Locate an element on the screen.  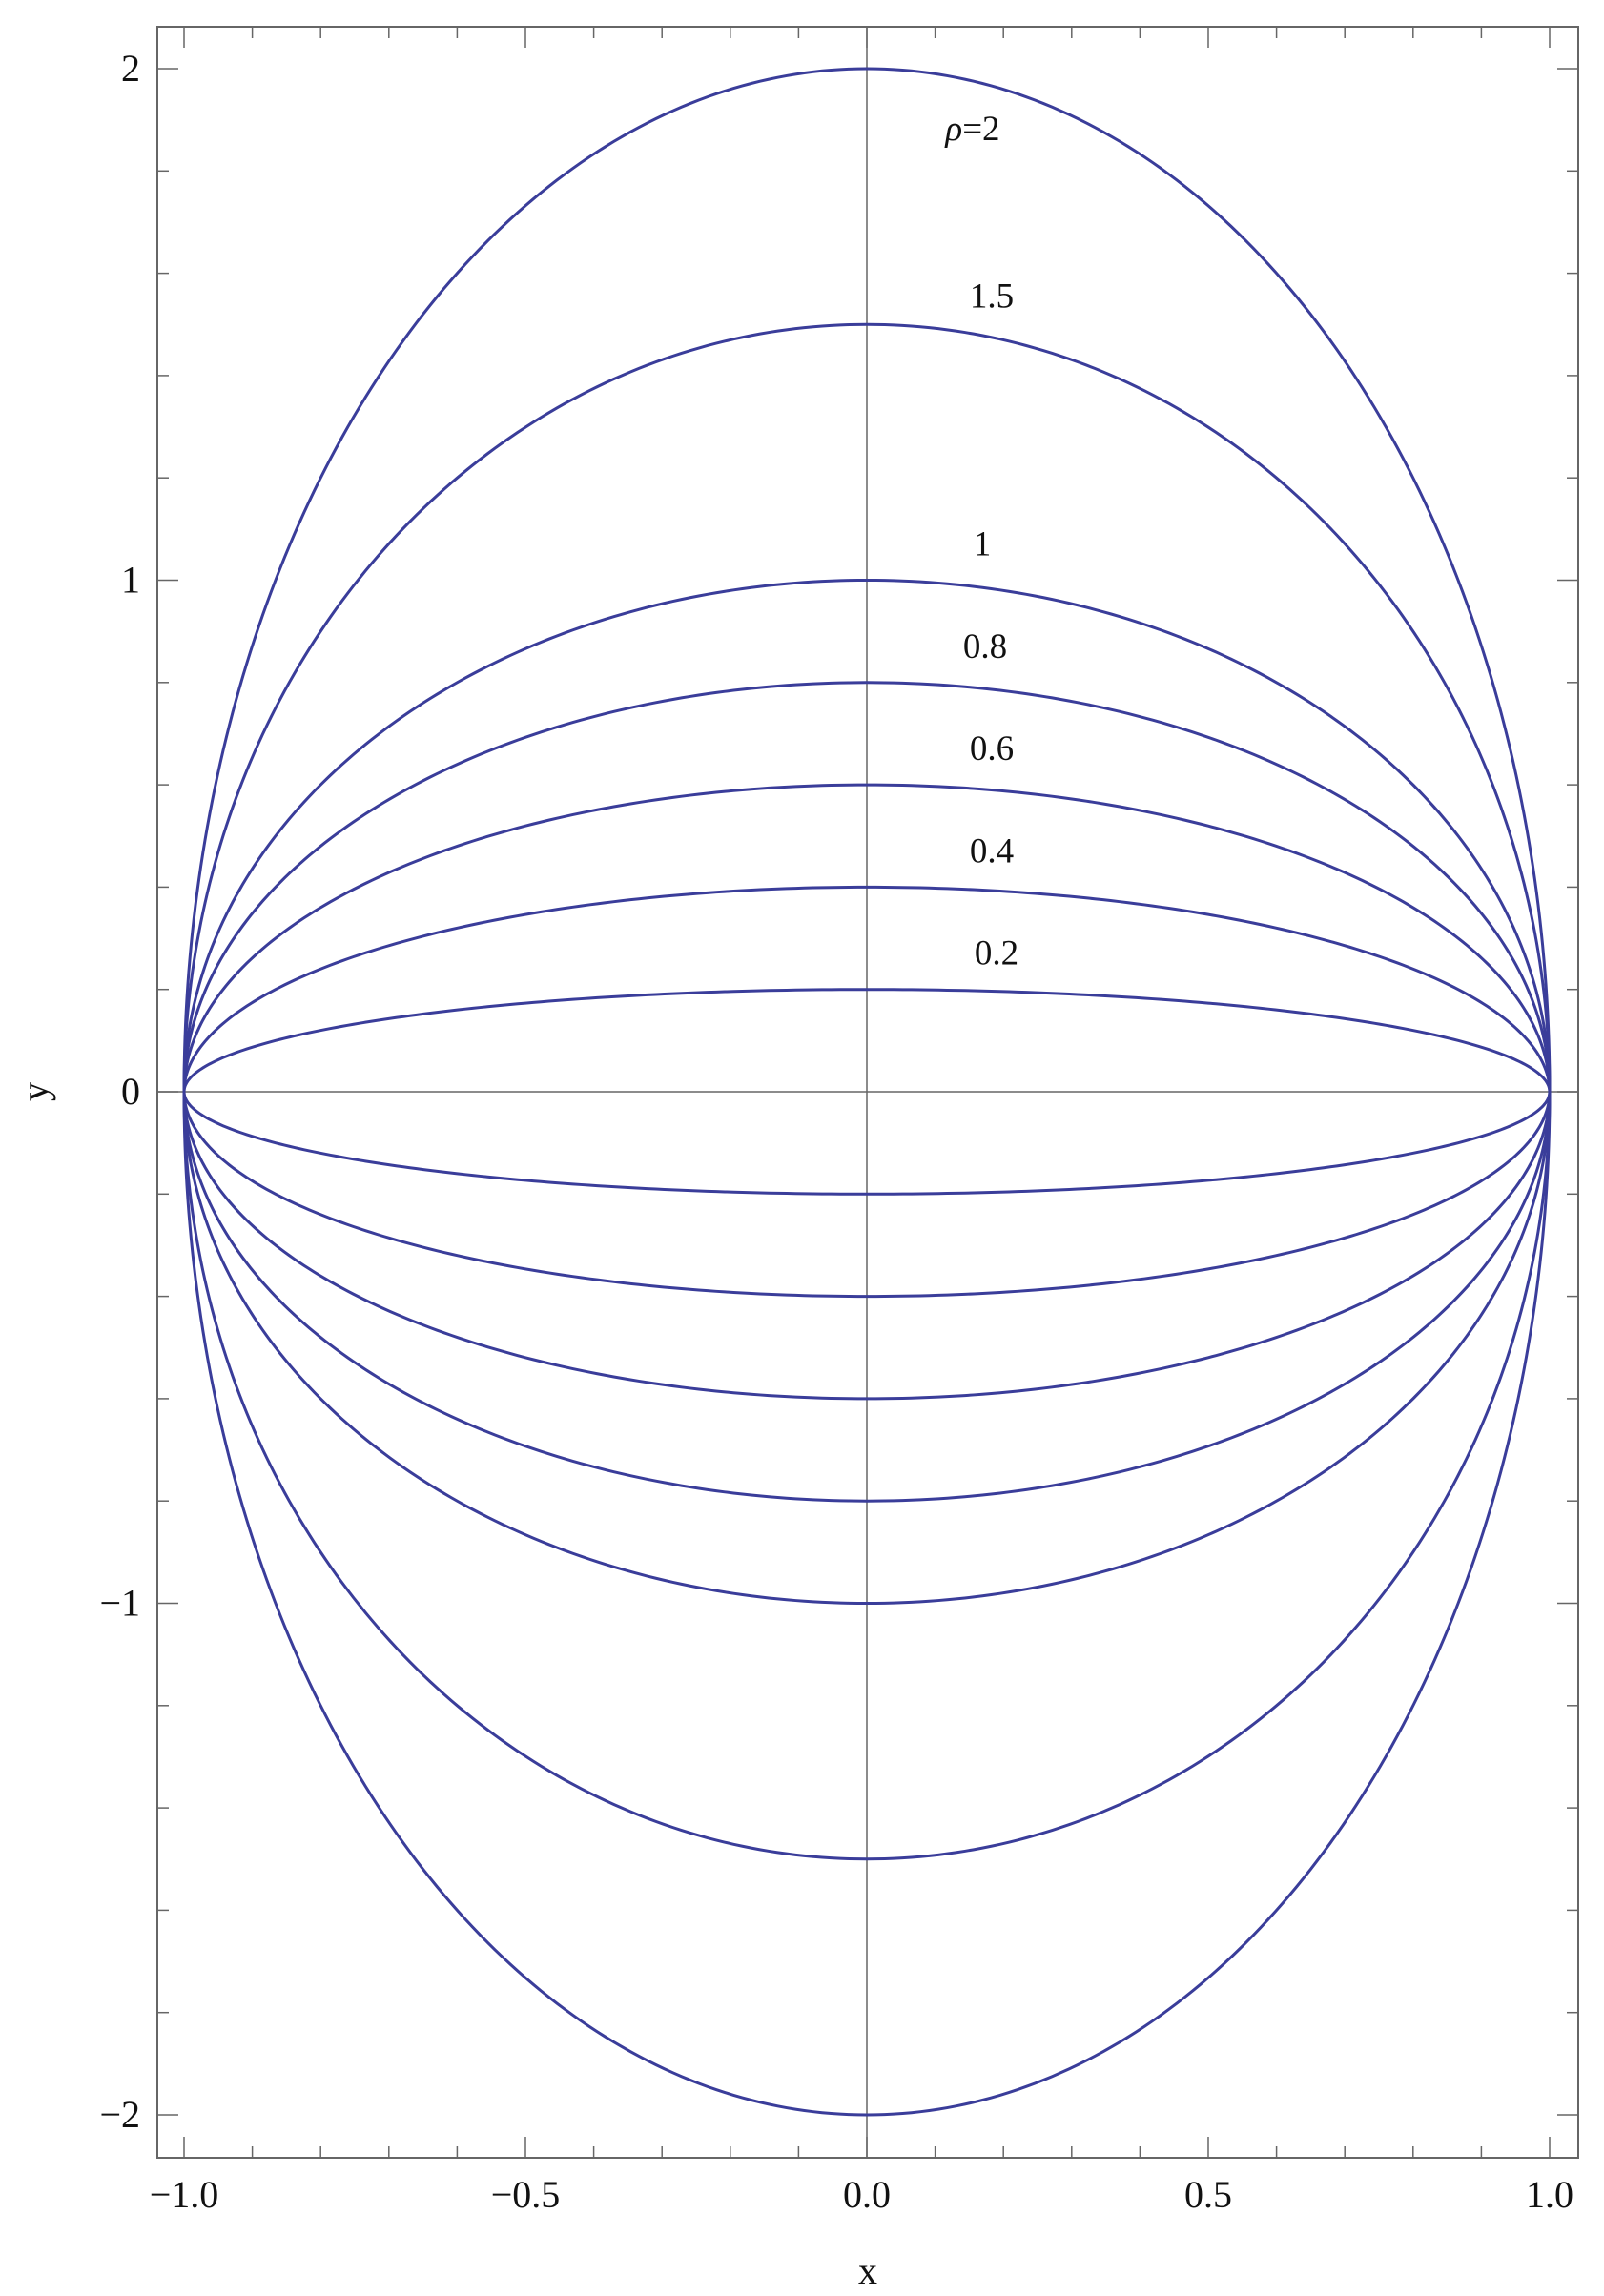
curve-label-rho-0-4: 0.4 is located at coordinates (992, 851).